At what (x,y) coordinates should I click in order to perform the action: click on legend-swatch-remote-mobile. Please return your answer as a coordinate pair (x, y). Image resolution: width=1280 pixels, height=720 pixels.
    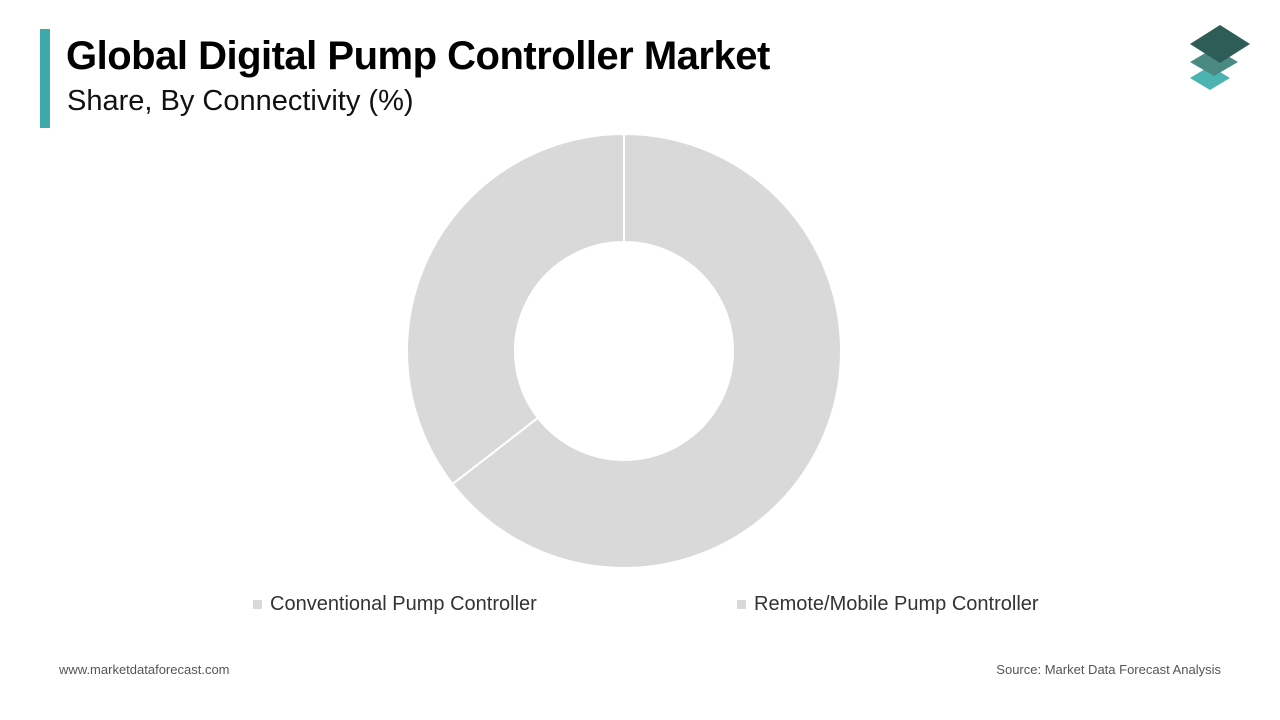
    Looking at the image, I should click on (741, 604).